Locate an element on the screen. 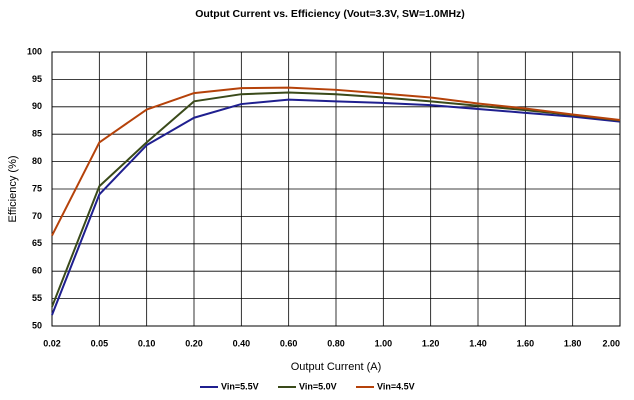 The height and width of the screenshot is (400, 634). x-tick-label: 0.60 is located at coordinates (289, 343).